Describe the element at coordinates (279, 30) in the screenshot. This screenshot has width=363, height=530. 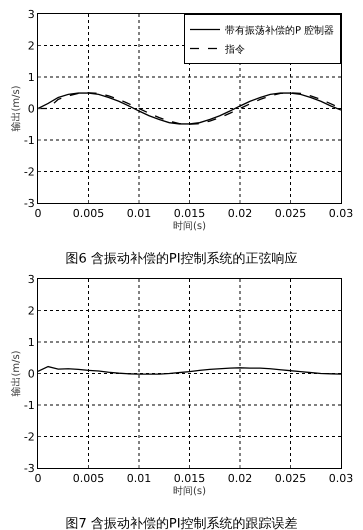
I see `legend-label: 带有振荡补偿的P 腔制器` at that location.